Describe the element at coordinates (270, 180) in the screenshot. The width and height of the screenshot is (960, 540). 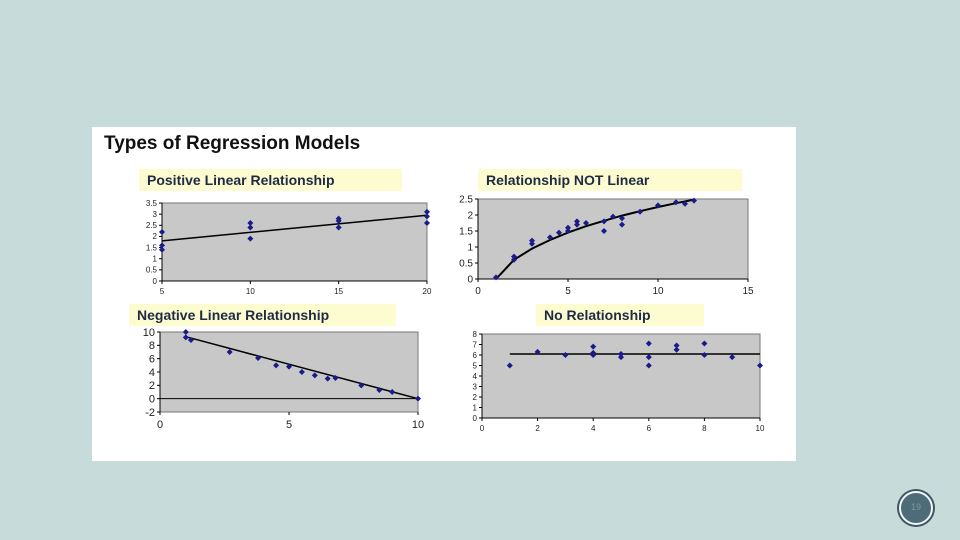
I see `panel-title-positive: Positive Linear Relationship` at that location.